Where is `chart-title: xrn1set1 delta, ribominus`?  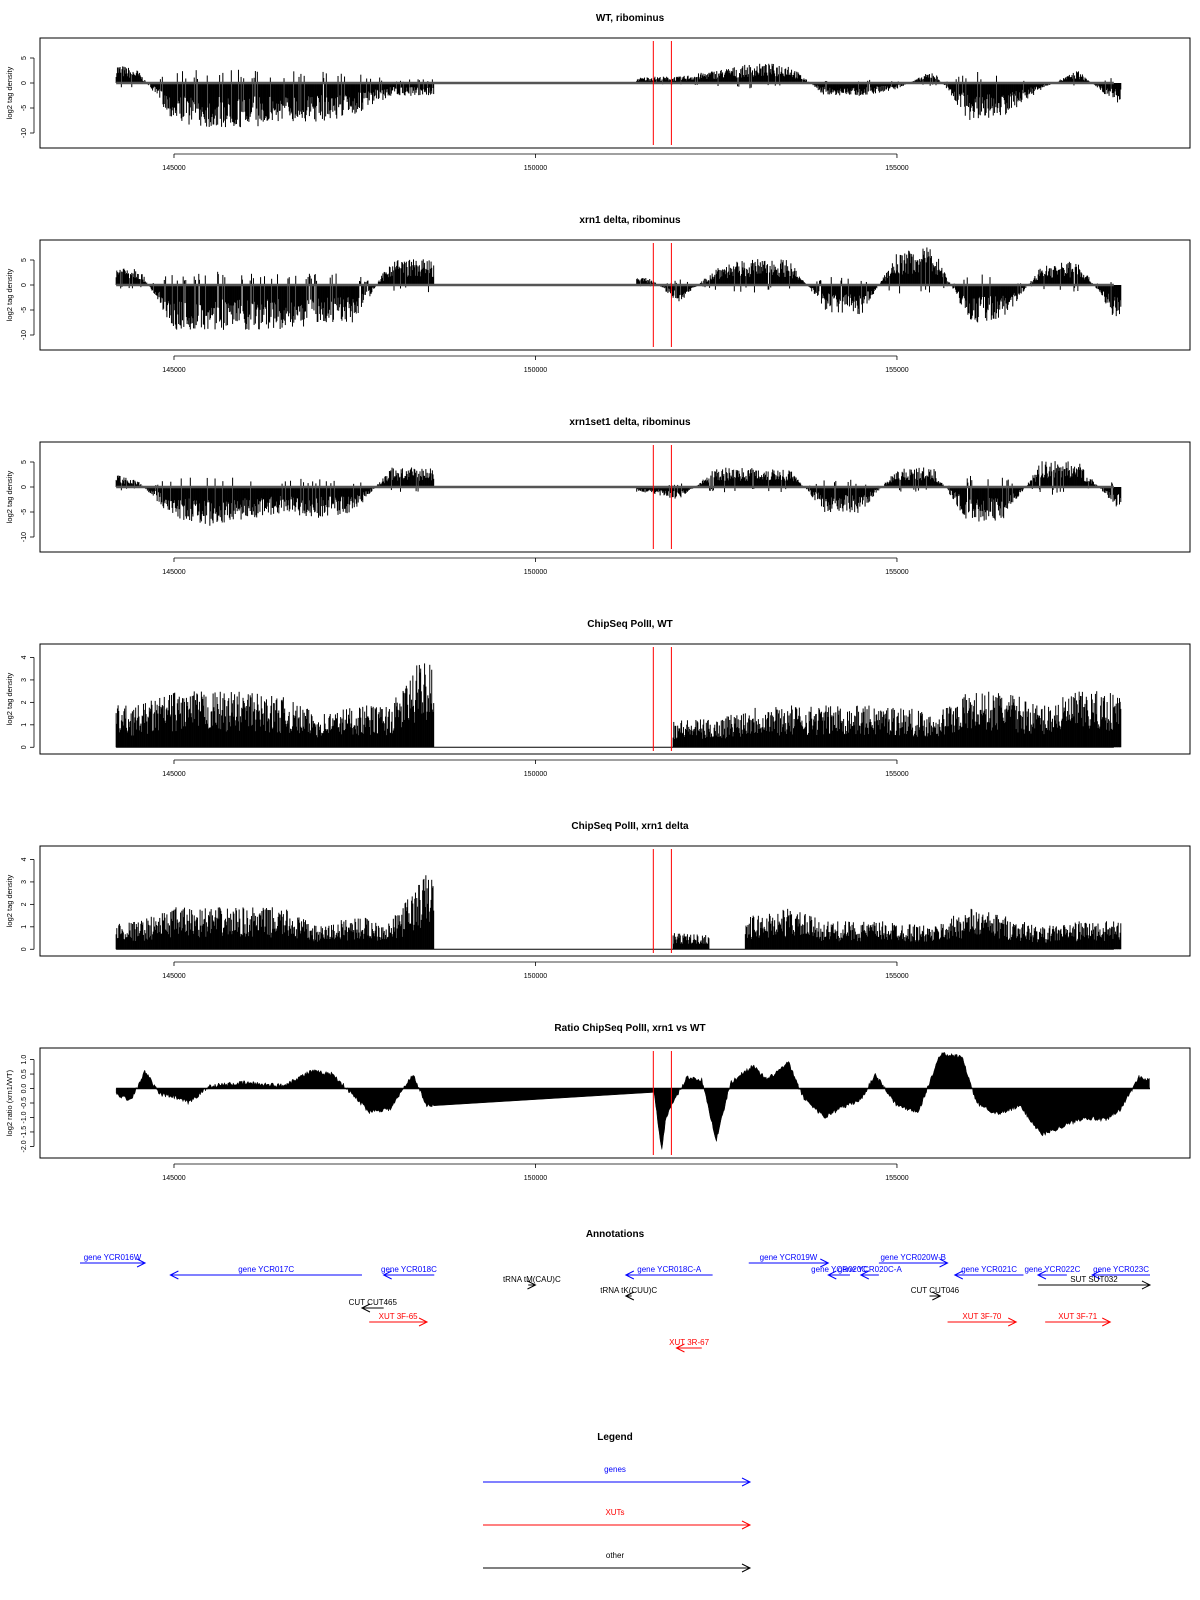
chart-title: xrn1set1 delta, ribominus is located at coordinates (630, 422).